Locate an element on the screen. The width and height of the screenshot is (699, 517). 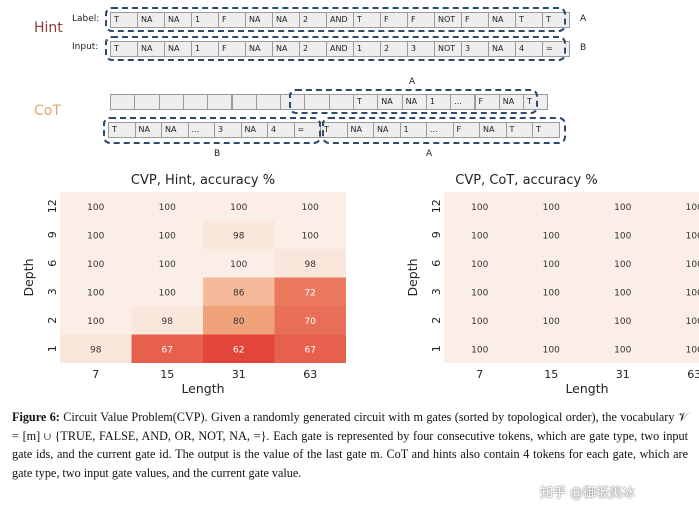
input-token: NA is located at coordinates (286, 49).